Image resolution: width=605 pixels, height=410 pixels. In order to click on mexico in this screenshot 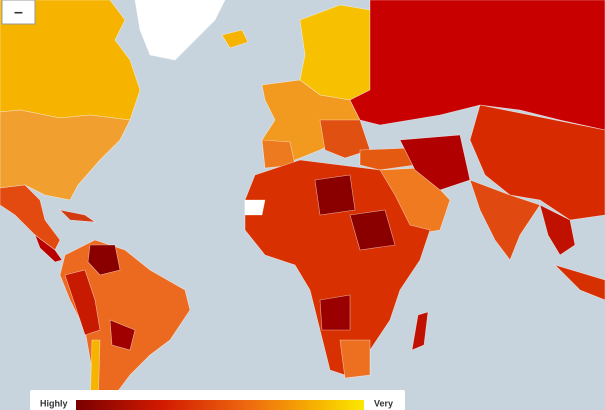, I will do `click(30, 217)`.